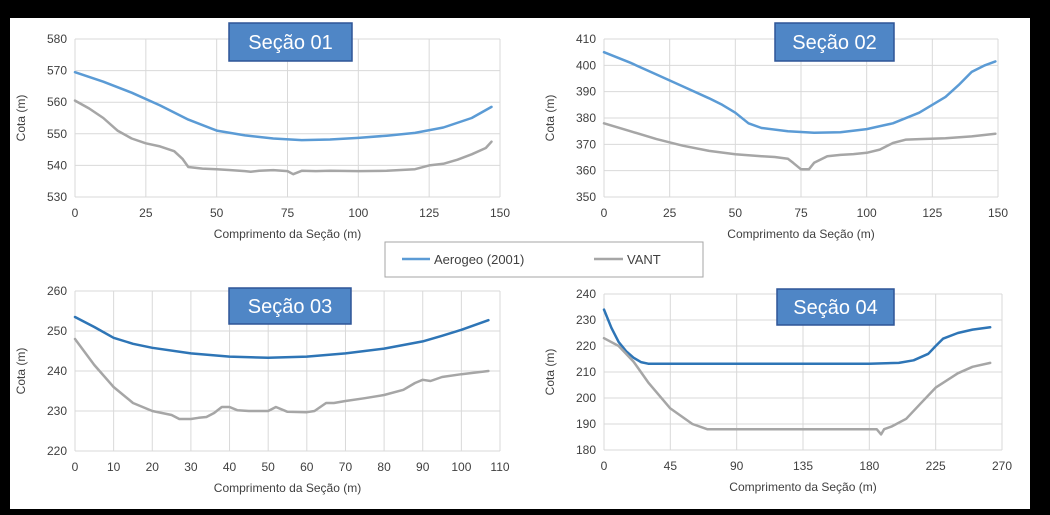 The width and height of the screenshot is (1050, 515). Describe the element at coordinates (230, 467) in the screenshot. I see `x-tick-label: 40` at that location.